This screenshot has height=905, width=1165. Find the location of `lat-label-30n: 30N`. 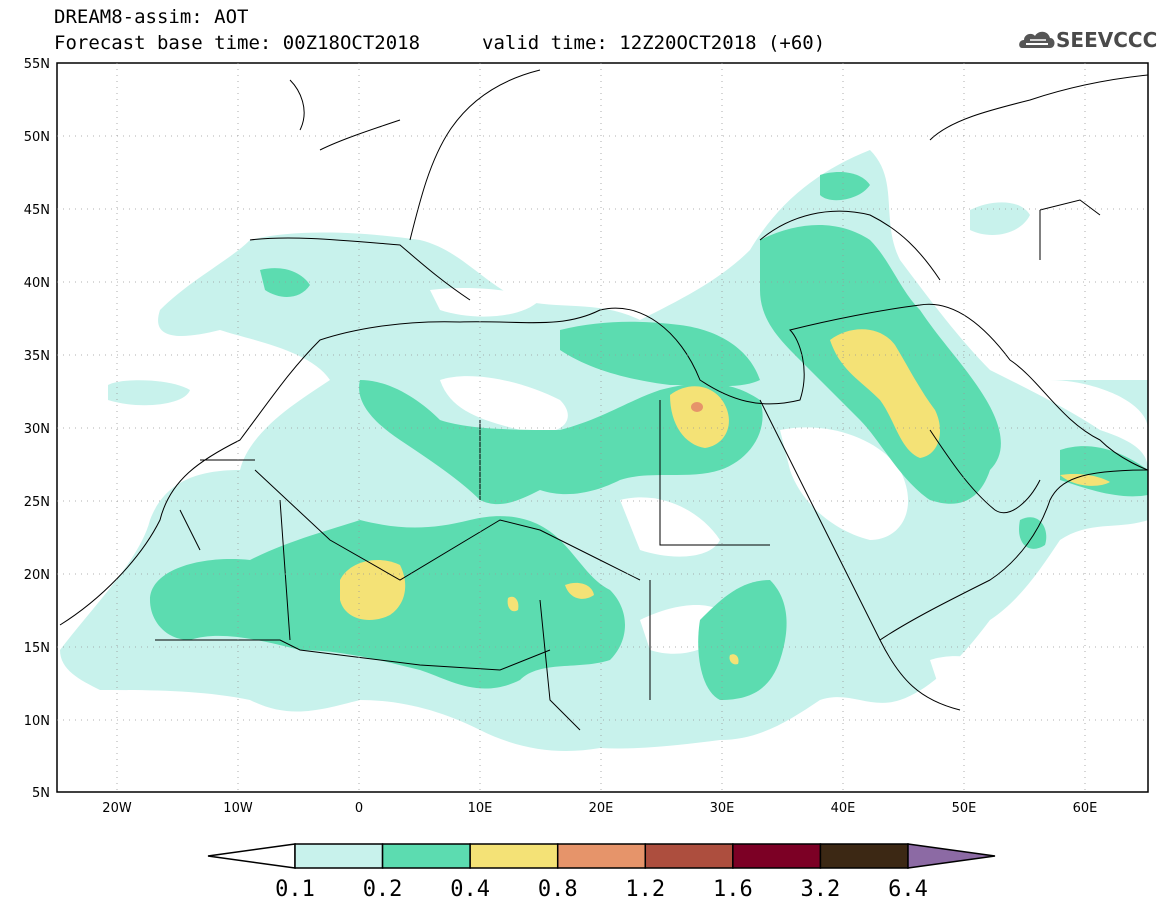

lat-label-30n: 30N is located at coordinates (37, 429).